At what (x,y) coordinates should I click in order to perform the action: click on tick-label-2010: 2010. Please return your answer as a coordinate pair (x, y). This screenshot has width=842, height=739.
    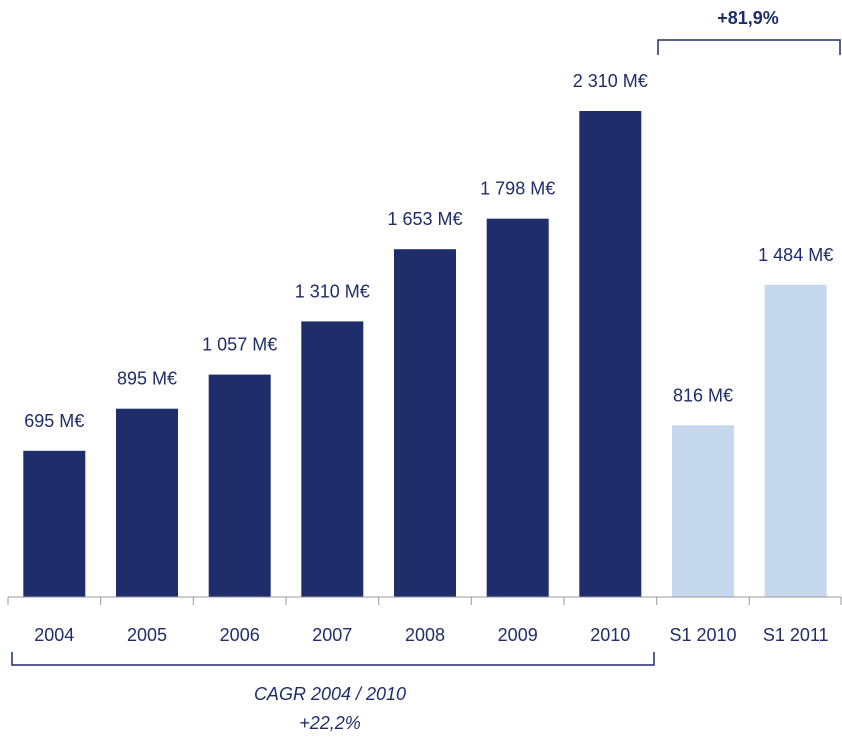
    Looking at the image, I should click on (610, 635).